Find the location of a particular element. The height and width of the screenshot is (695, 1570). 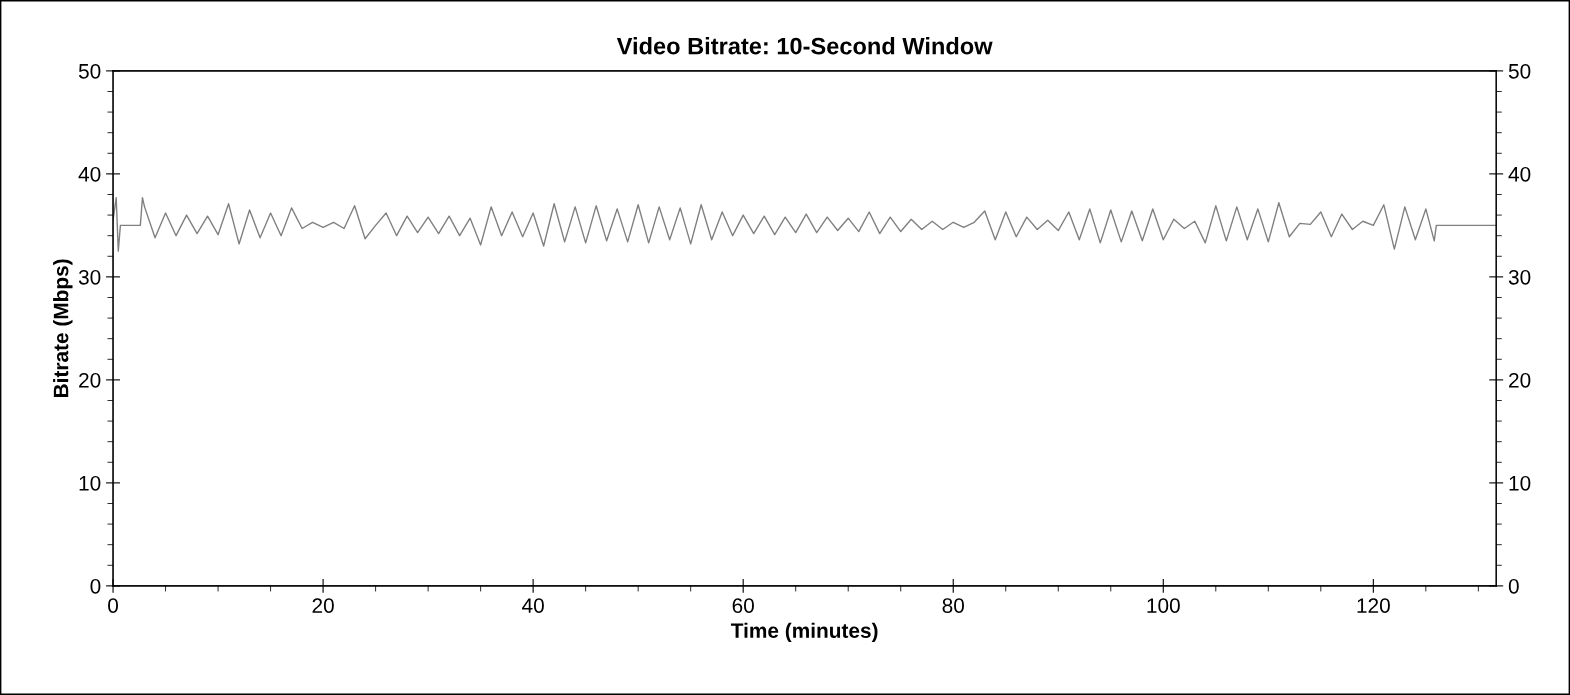

y2-tick-label: 0 is located at coordinates (1513, 586).